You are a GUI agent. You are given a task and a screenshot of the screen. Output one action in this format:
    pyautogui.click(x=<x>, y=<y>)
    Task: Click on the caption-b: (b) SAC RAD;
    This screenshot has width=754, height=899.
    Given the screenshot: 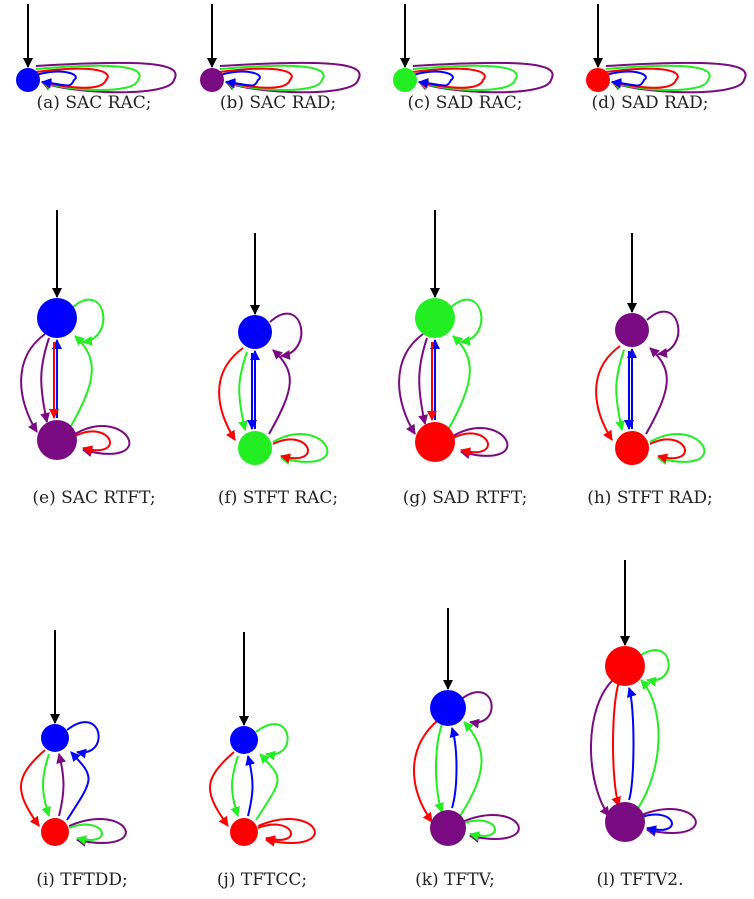 What is the action you would take?
    pyautogui.click(x=278, y=103)
    